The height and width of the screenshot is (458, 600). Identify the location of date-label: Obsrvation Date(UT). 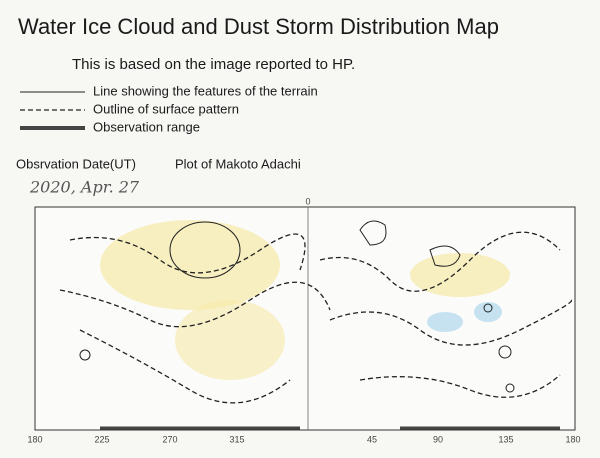
(76, 163).